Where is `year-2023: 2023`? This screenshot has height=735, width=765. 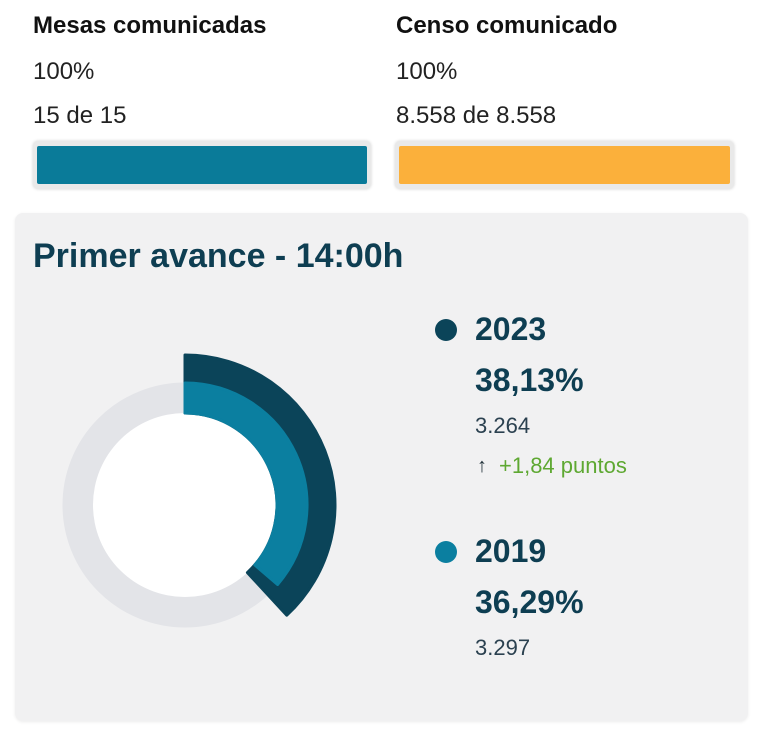
year-2023: 2023 is located at coordinates (511, 329).